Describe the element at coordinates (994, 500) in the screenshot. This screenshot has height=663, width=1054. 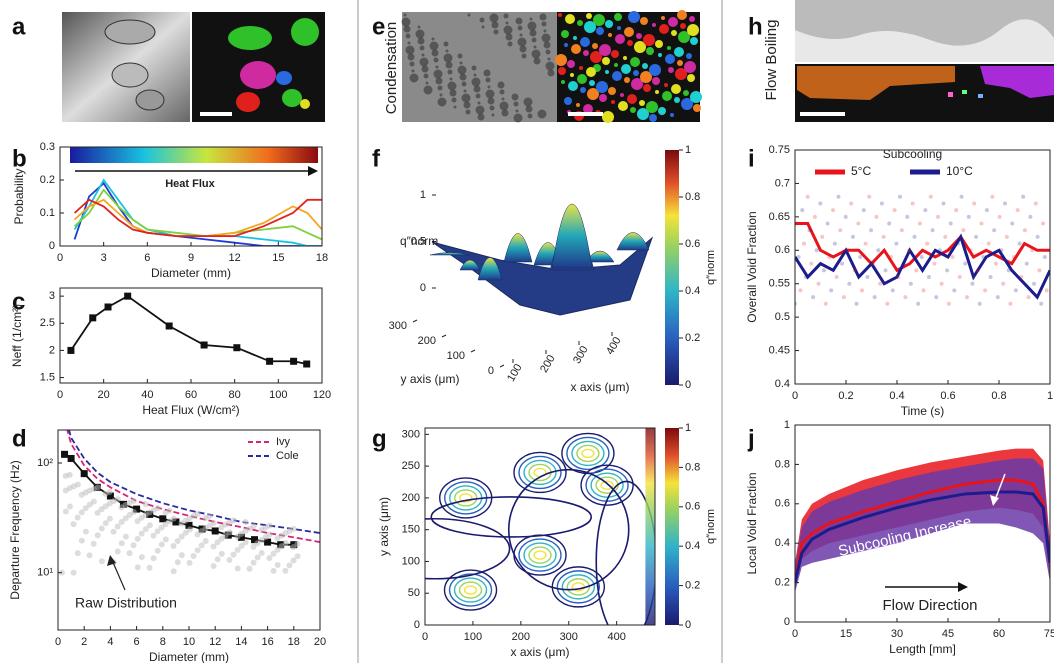
I see `arrow-head` at that location.